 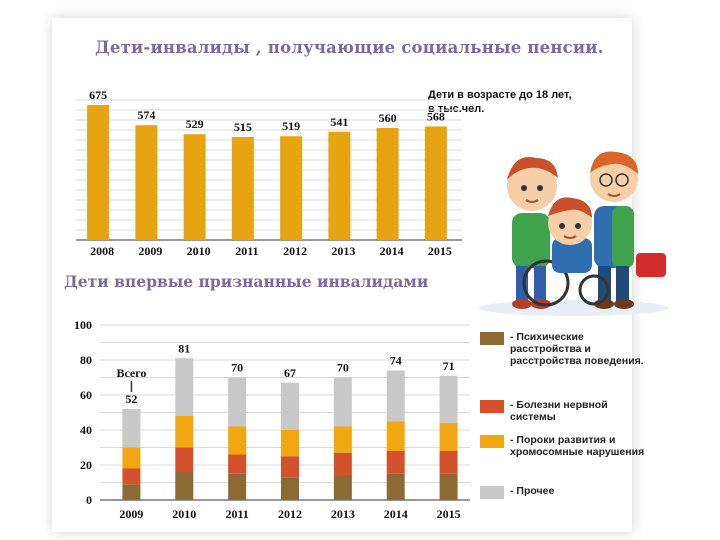 What do you see at coordinates (86, 465) in the screenshot?
I see `y-tick-label: 20` at bounding box center [86, 465].